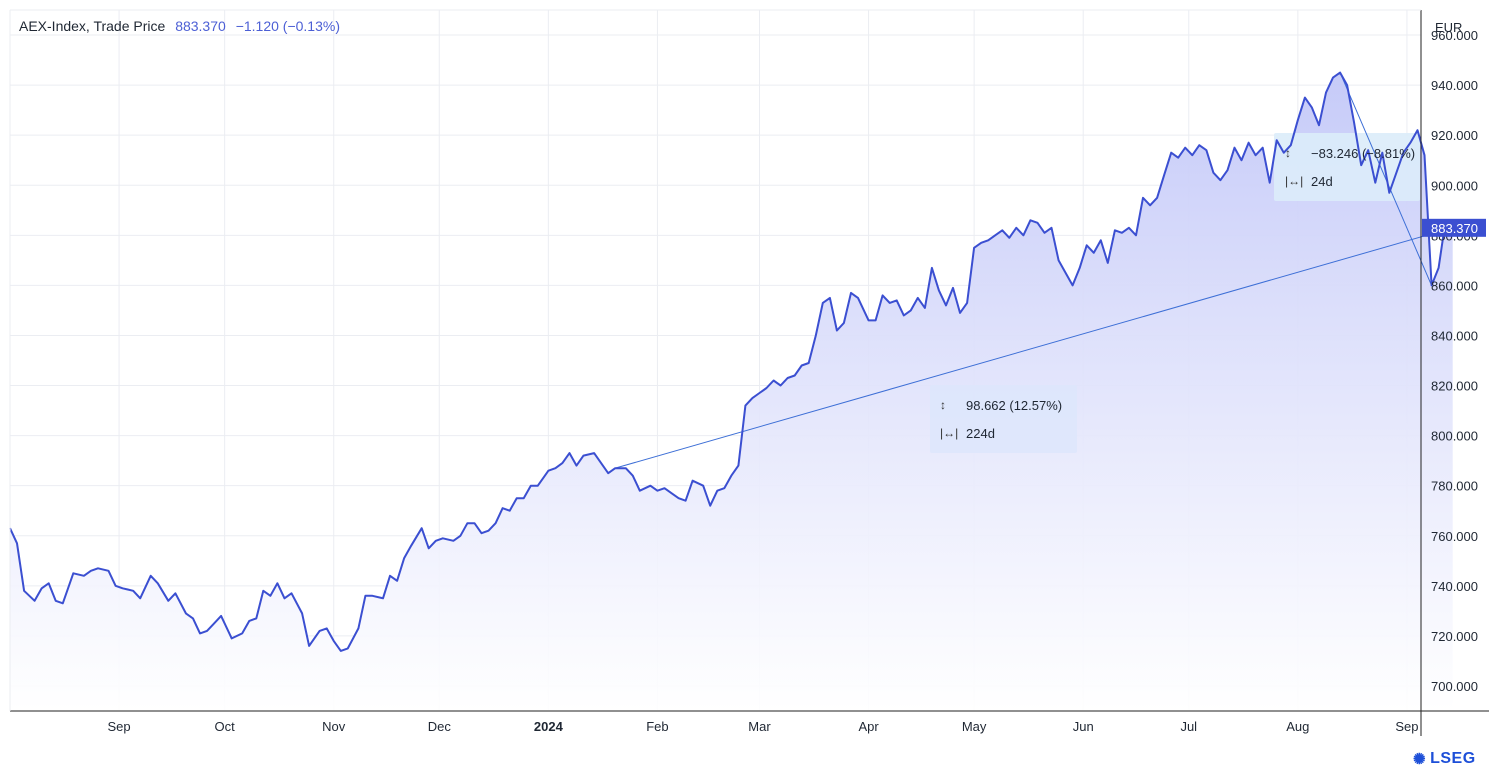 The width and height of the screenshot is (1500, 771). Describe the element at coordinates (1014, 405) in the screenshot. I see `measurement-delta: 98.662 (12.57%)` at that location.